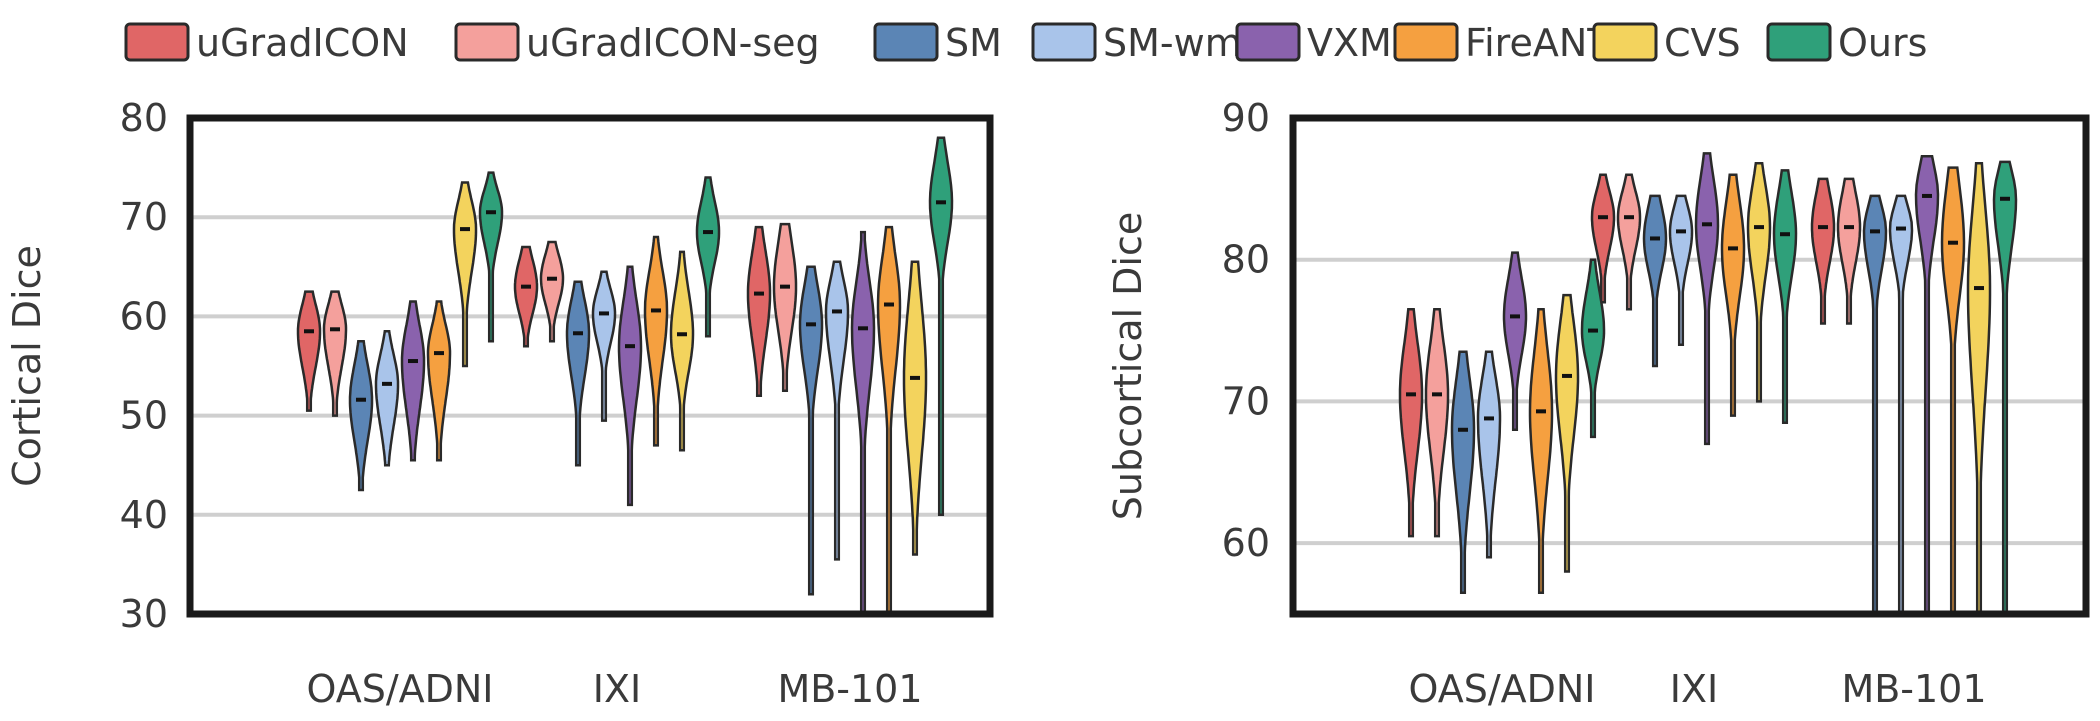  I want to click on legend-item-sm-wm: SM-wm, so click(1136, 43).